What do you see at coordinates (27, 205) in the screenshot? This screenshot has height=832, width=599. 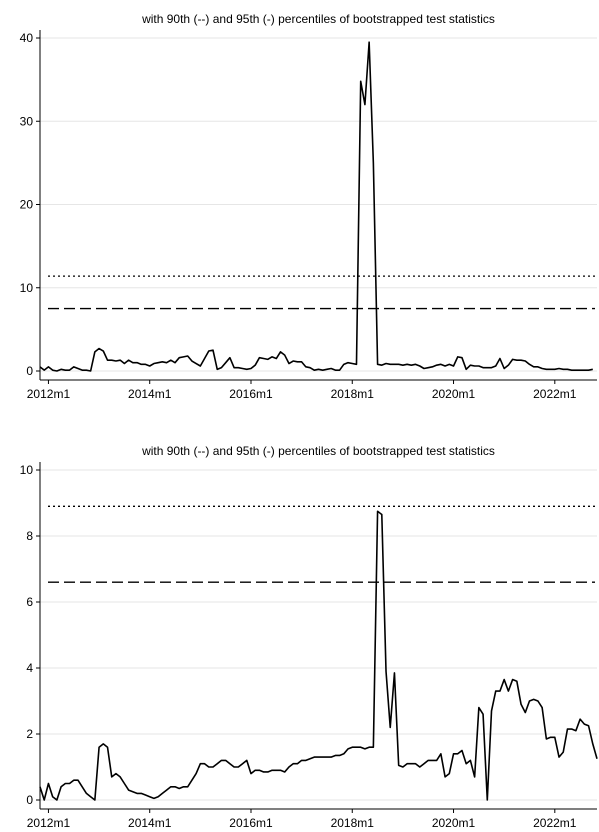 I see `y-tick-label: 20` at bounding box center [27, 205].